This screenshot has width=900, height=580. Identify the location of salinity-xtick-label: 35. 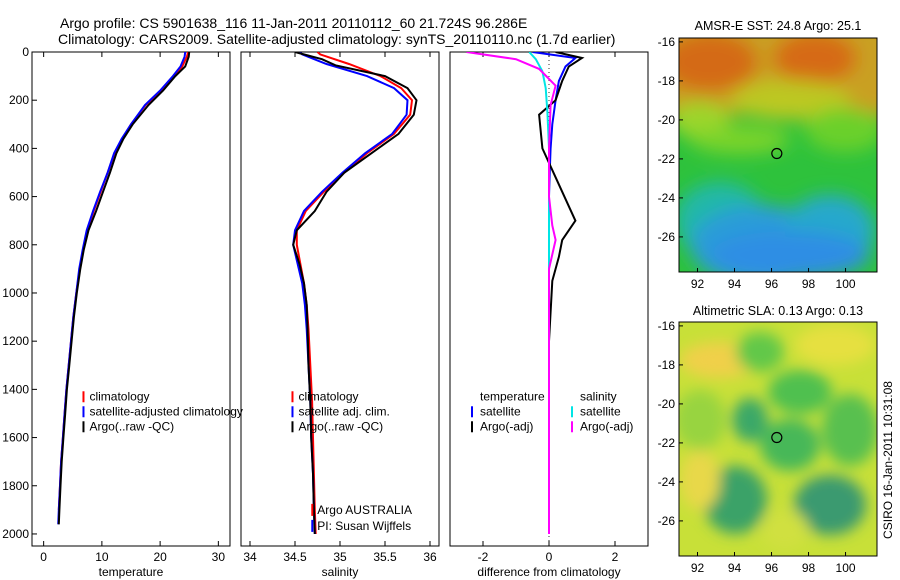
(340, 557).